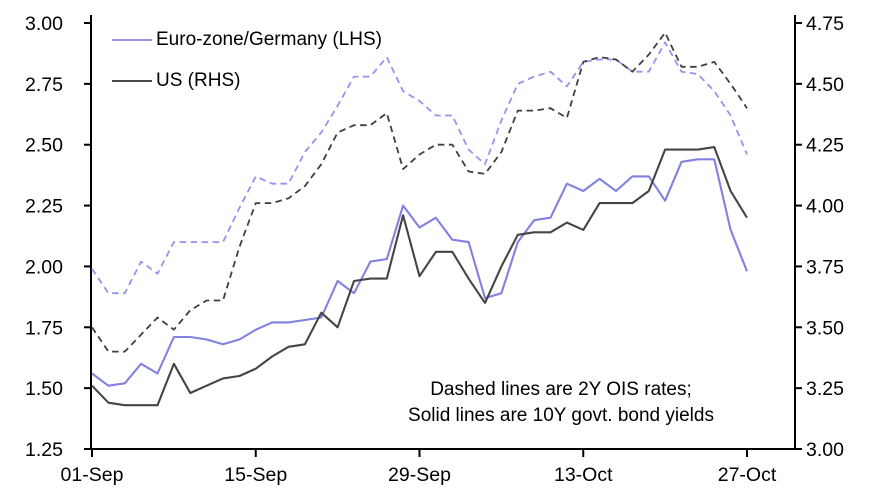 The width and height of the screenshot is (885, 498). What do you see at coordinates (247, 80) in the screenshot?
I see `legend-item-us: US (RHS)` at bounding box center [247, 80].